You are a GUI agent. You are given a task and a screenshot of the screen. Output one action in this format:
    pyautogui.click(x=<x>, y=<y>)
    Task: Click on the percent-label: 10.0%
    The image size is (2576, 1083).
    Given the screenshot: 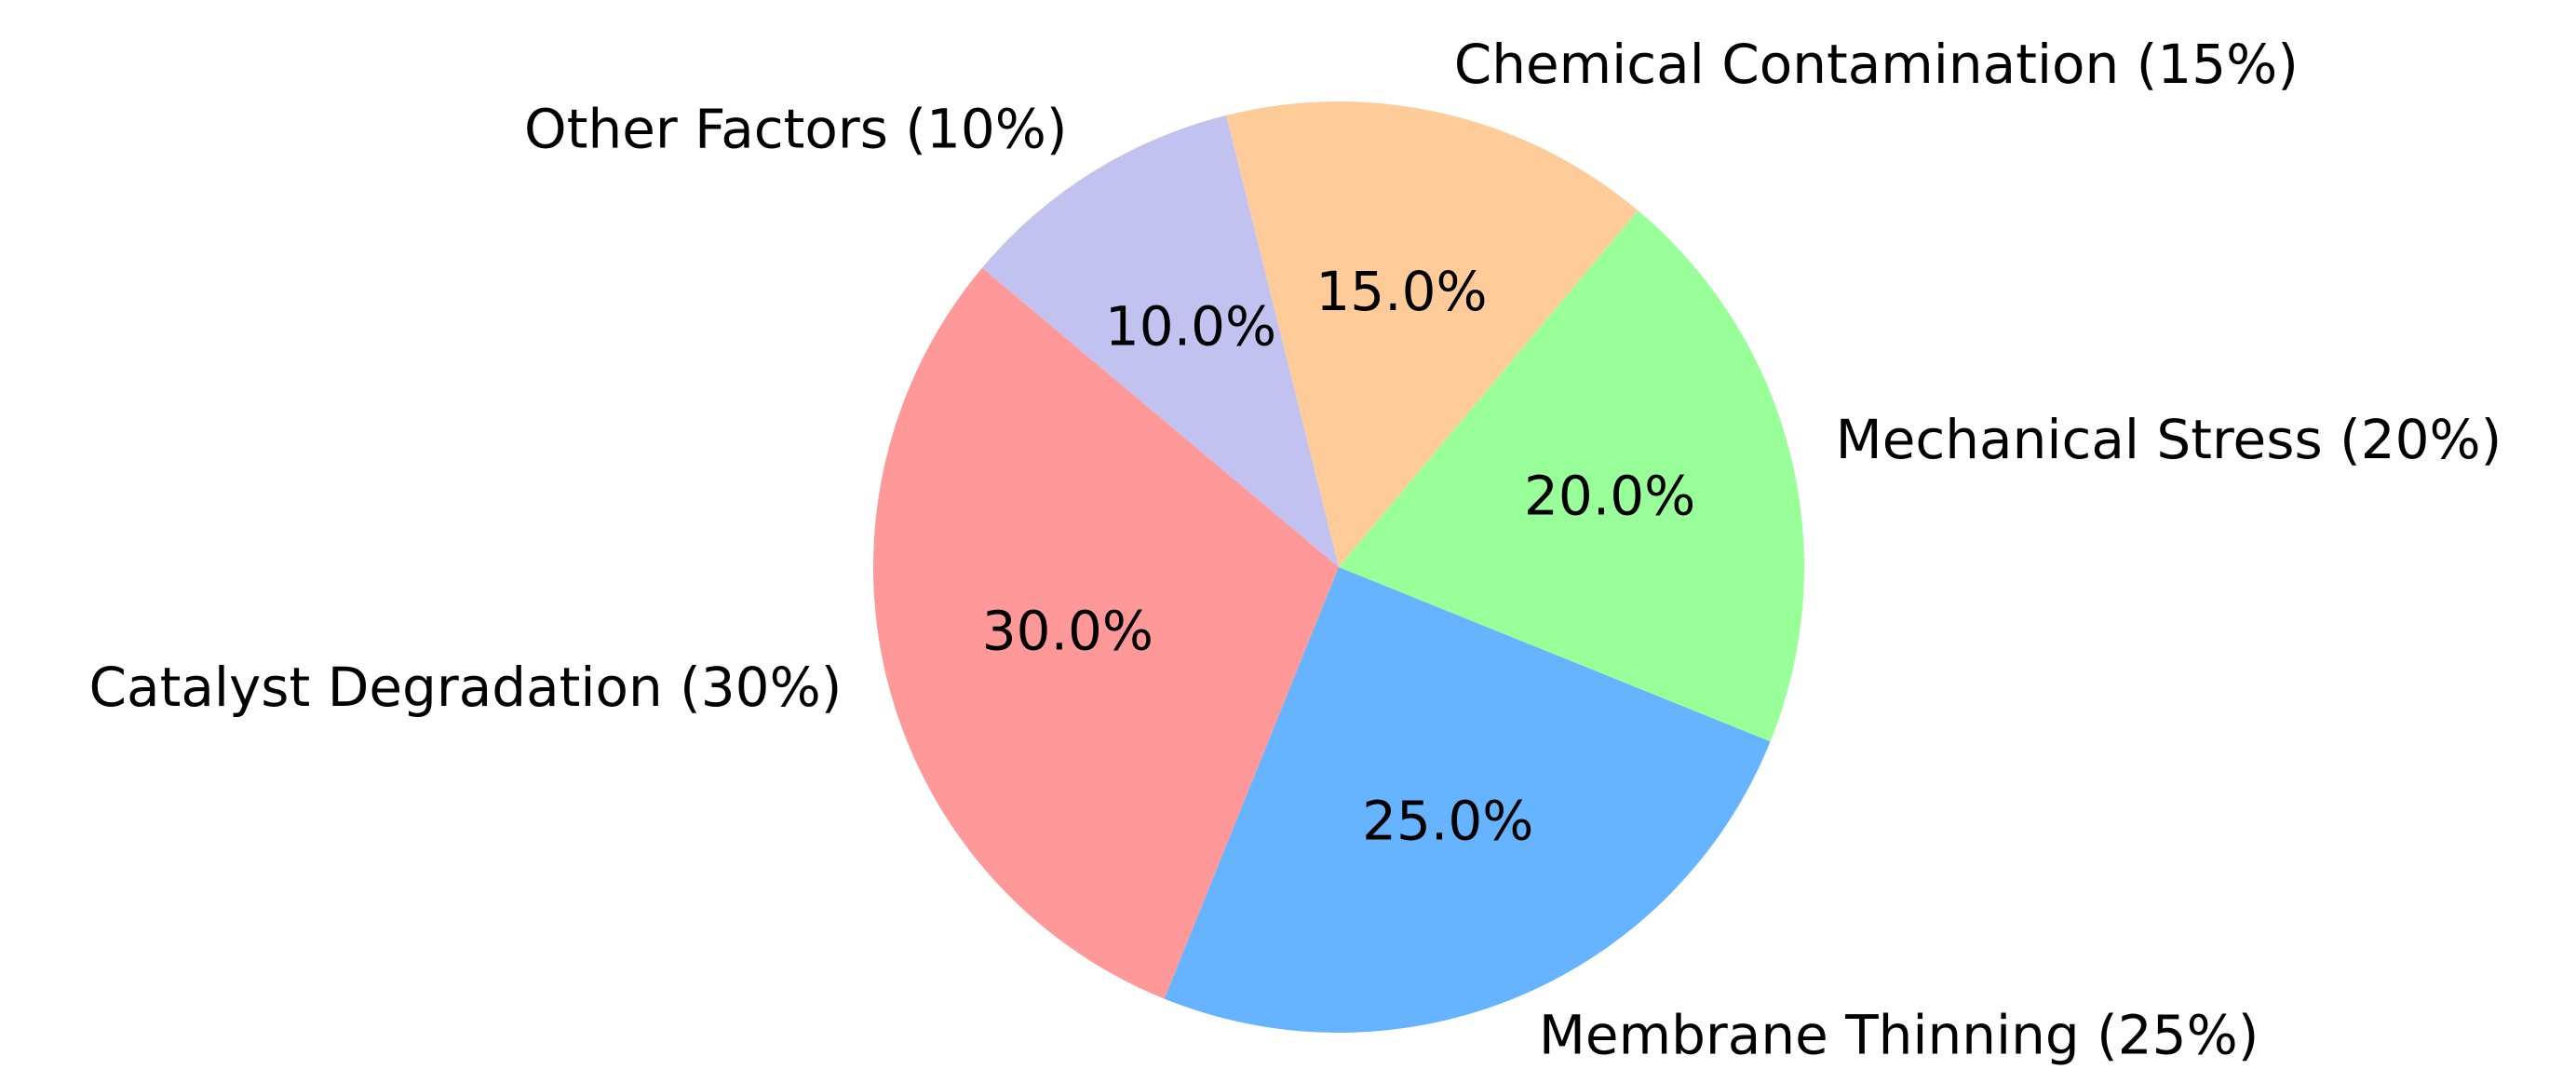 What is the action you would take?
    pyautogui.click(x=1190, y=327)
    